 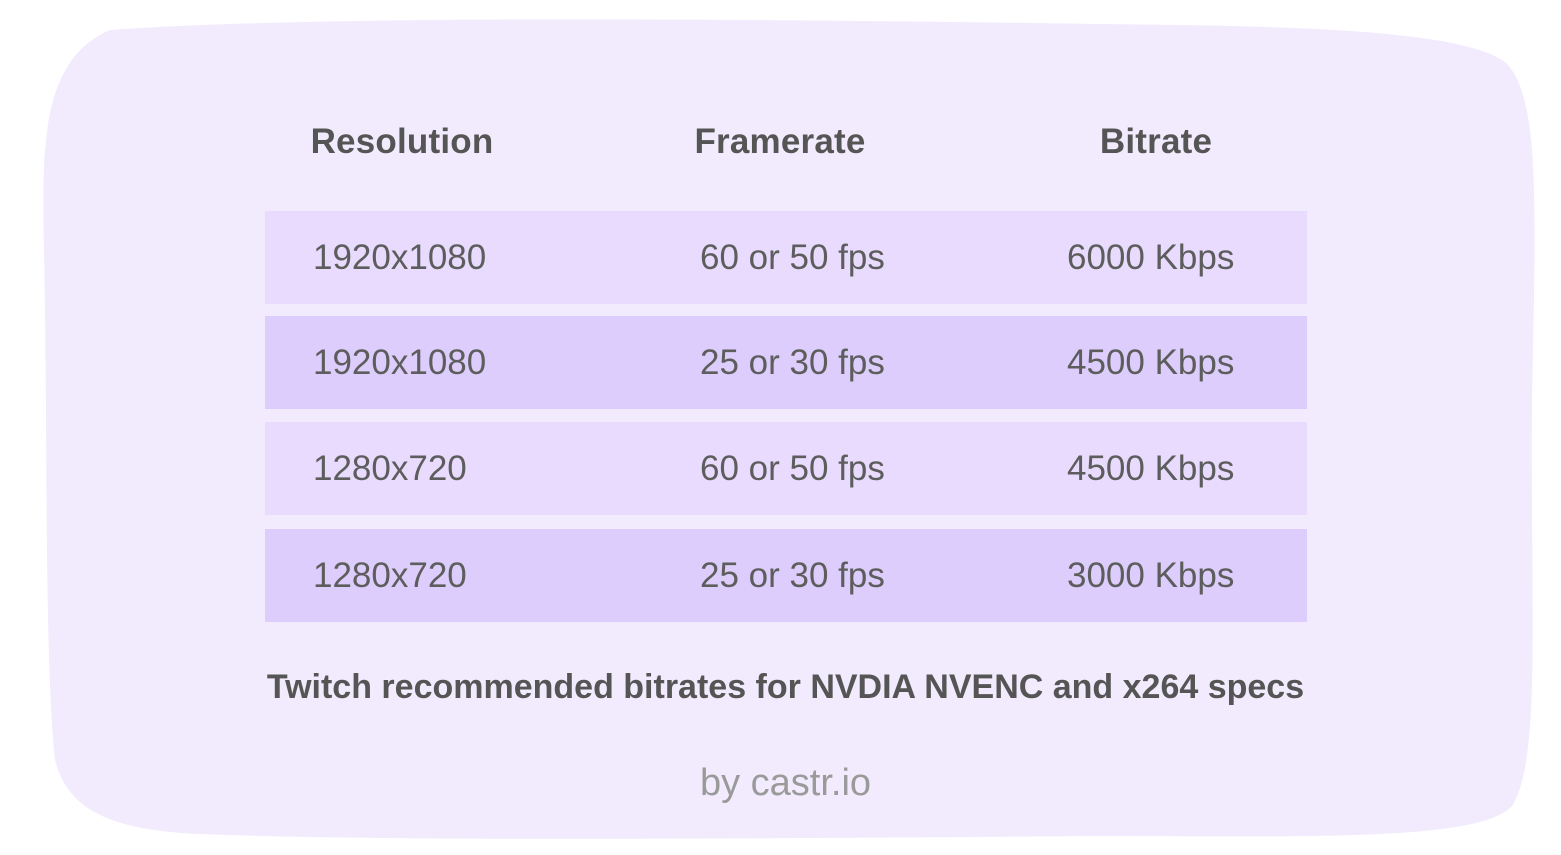 I want to click on column-header-bitrate: Bitrate, so click(x=1156, y=141).